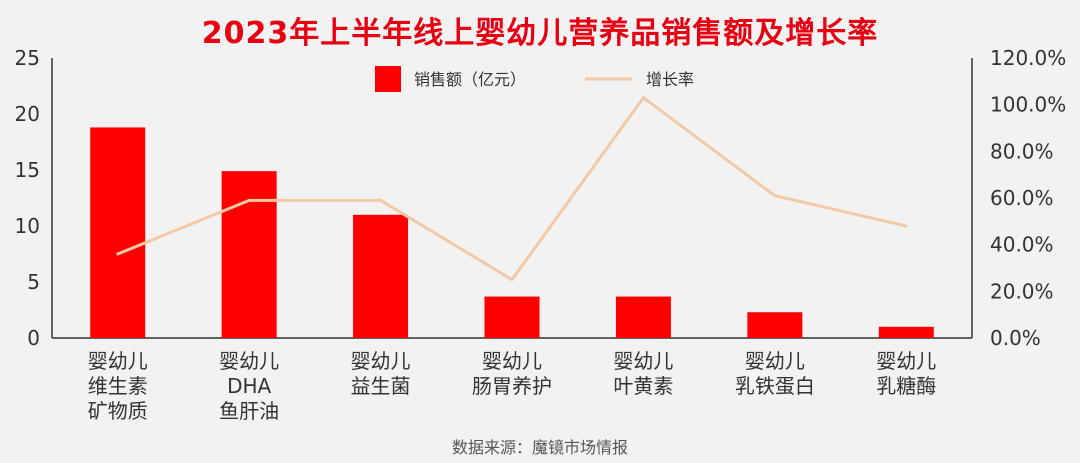 This screenshot has width=1080, height=463. Describe the element at coordinates (33, 282) in the screenshot. I see `left-axis-tick-label: 5` at that location.